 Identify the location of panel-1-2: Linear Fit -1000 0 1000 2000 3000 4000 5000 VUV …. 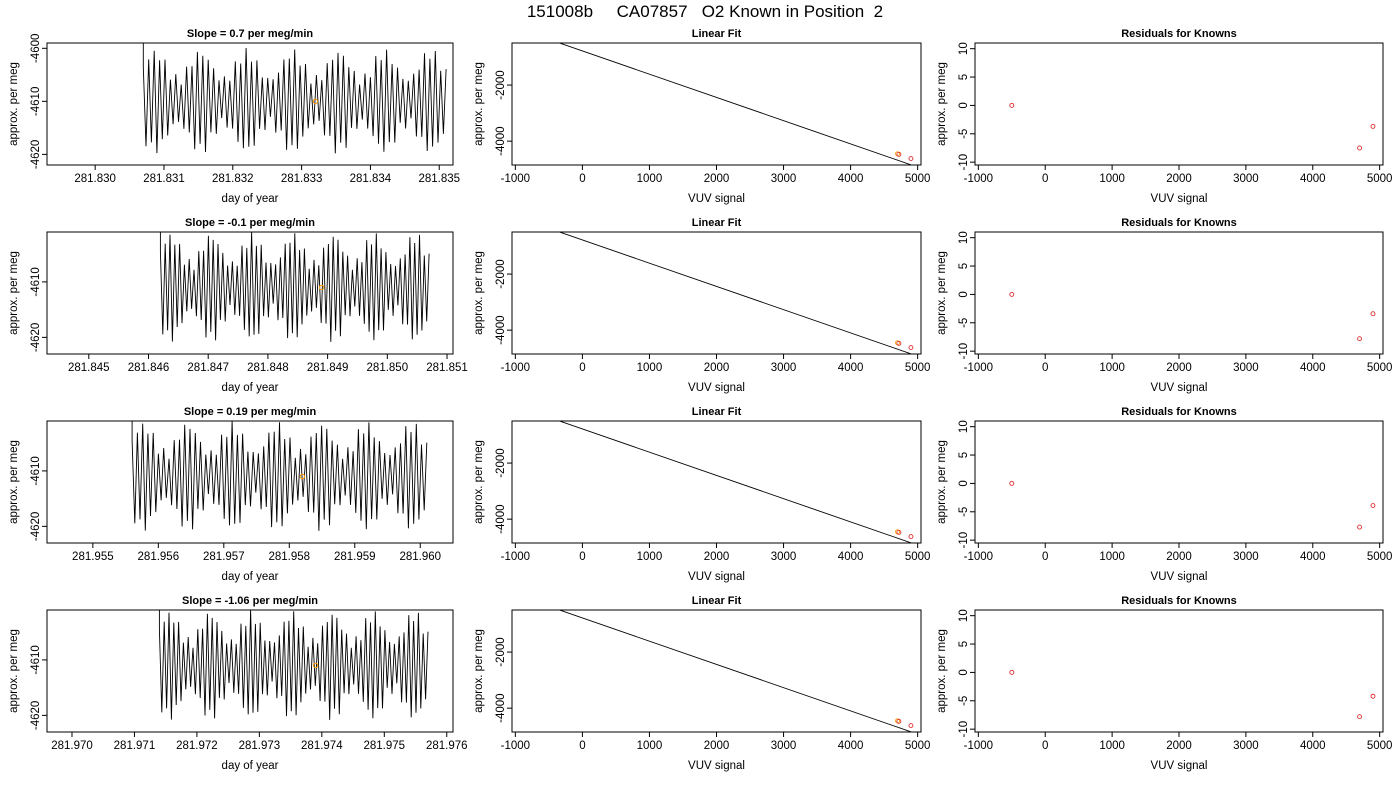
(701, 116).